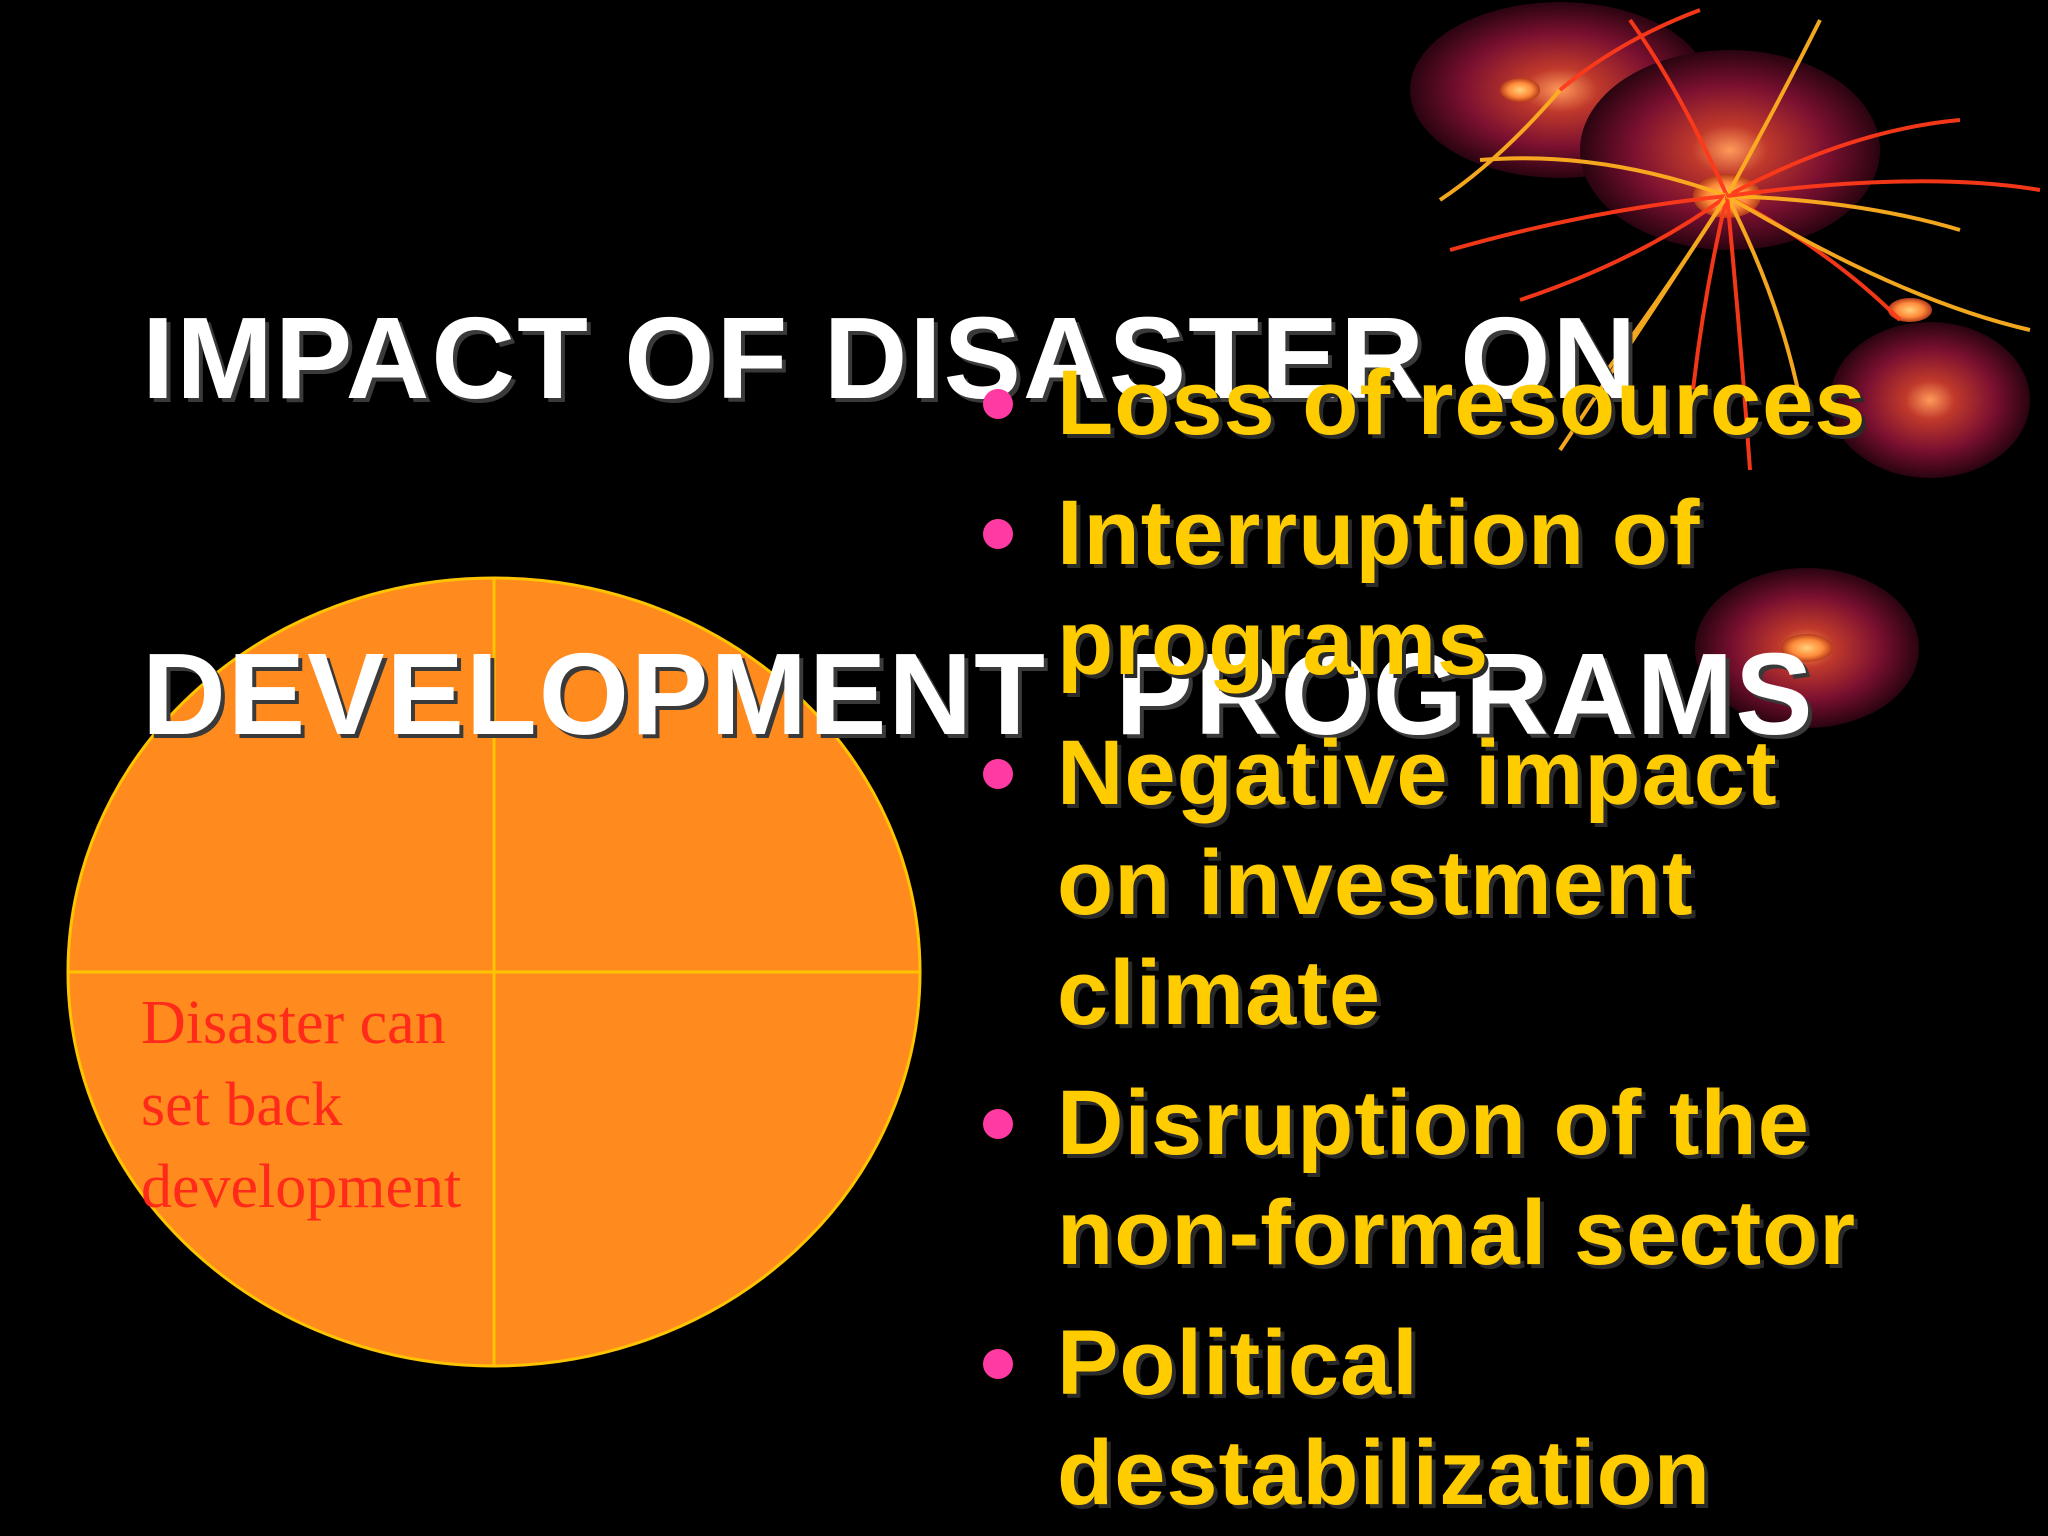  What do you see at coordinates (890, 358) in the screenshot?
I see `title-line-1: IMPACT OF DISASTER ON` at bounding box center [890, 358].